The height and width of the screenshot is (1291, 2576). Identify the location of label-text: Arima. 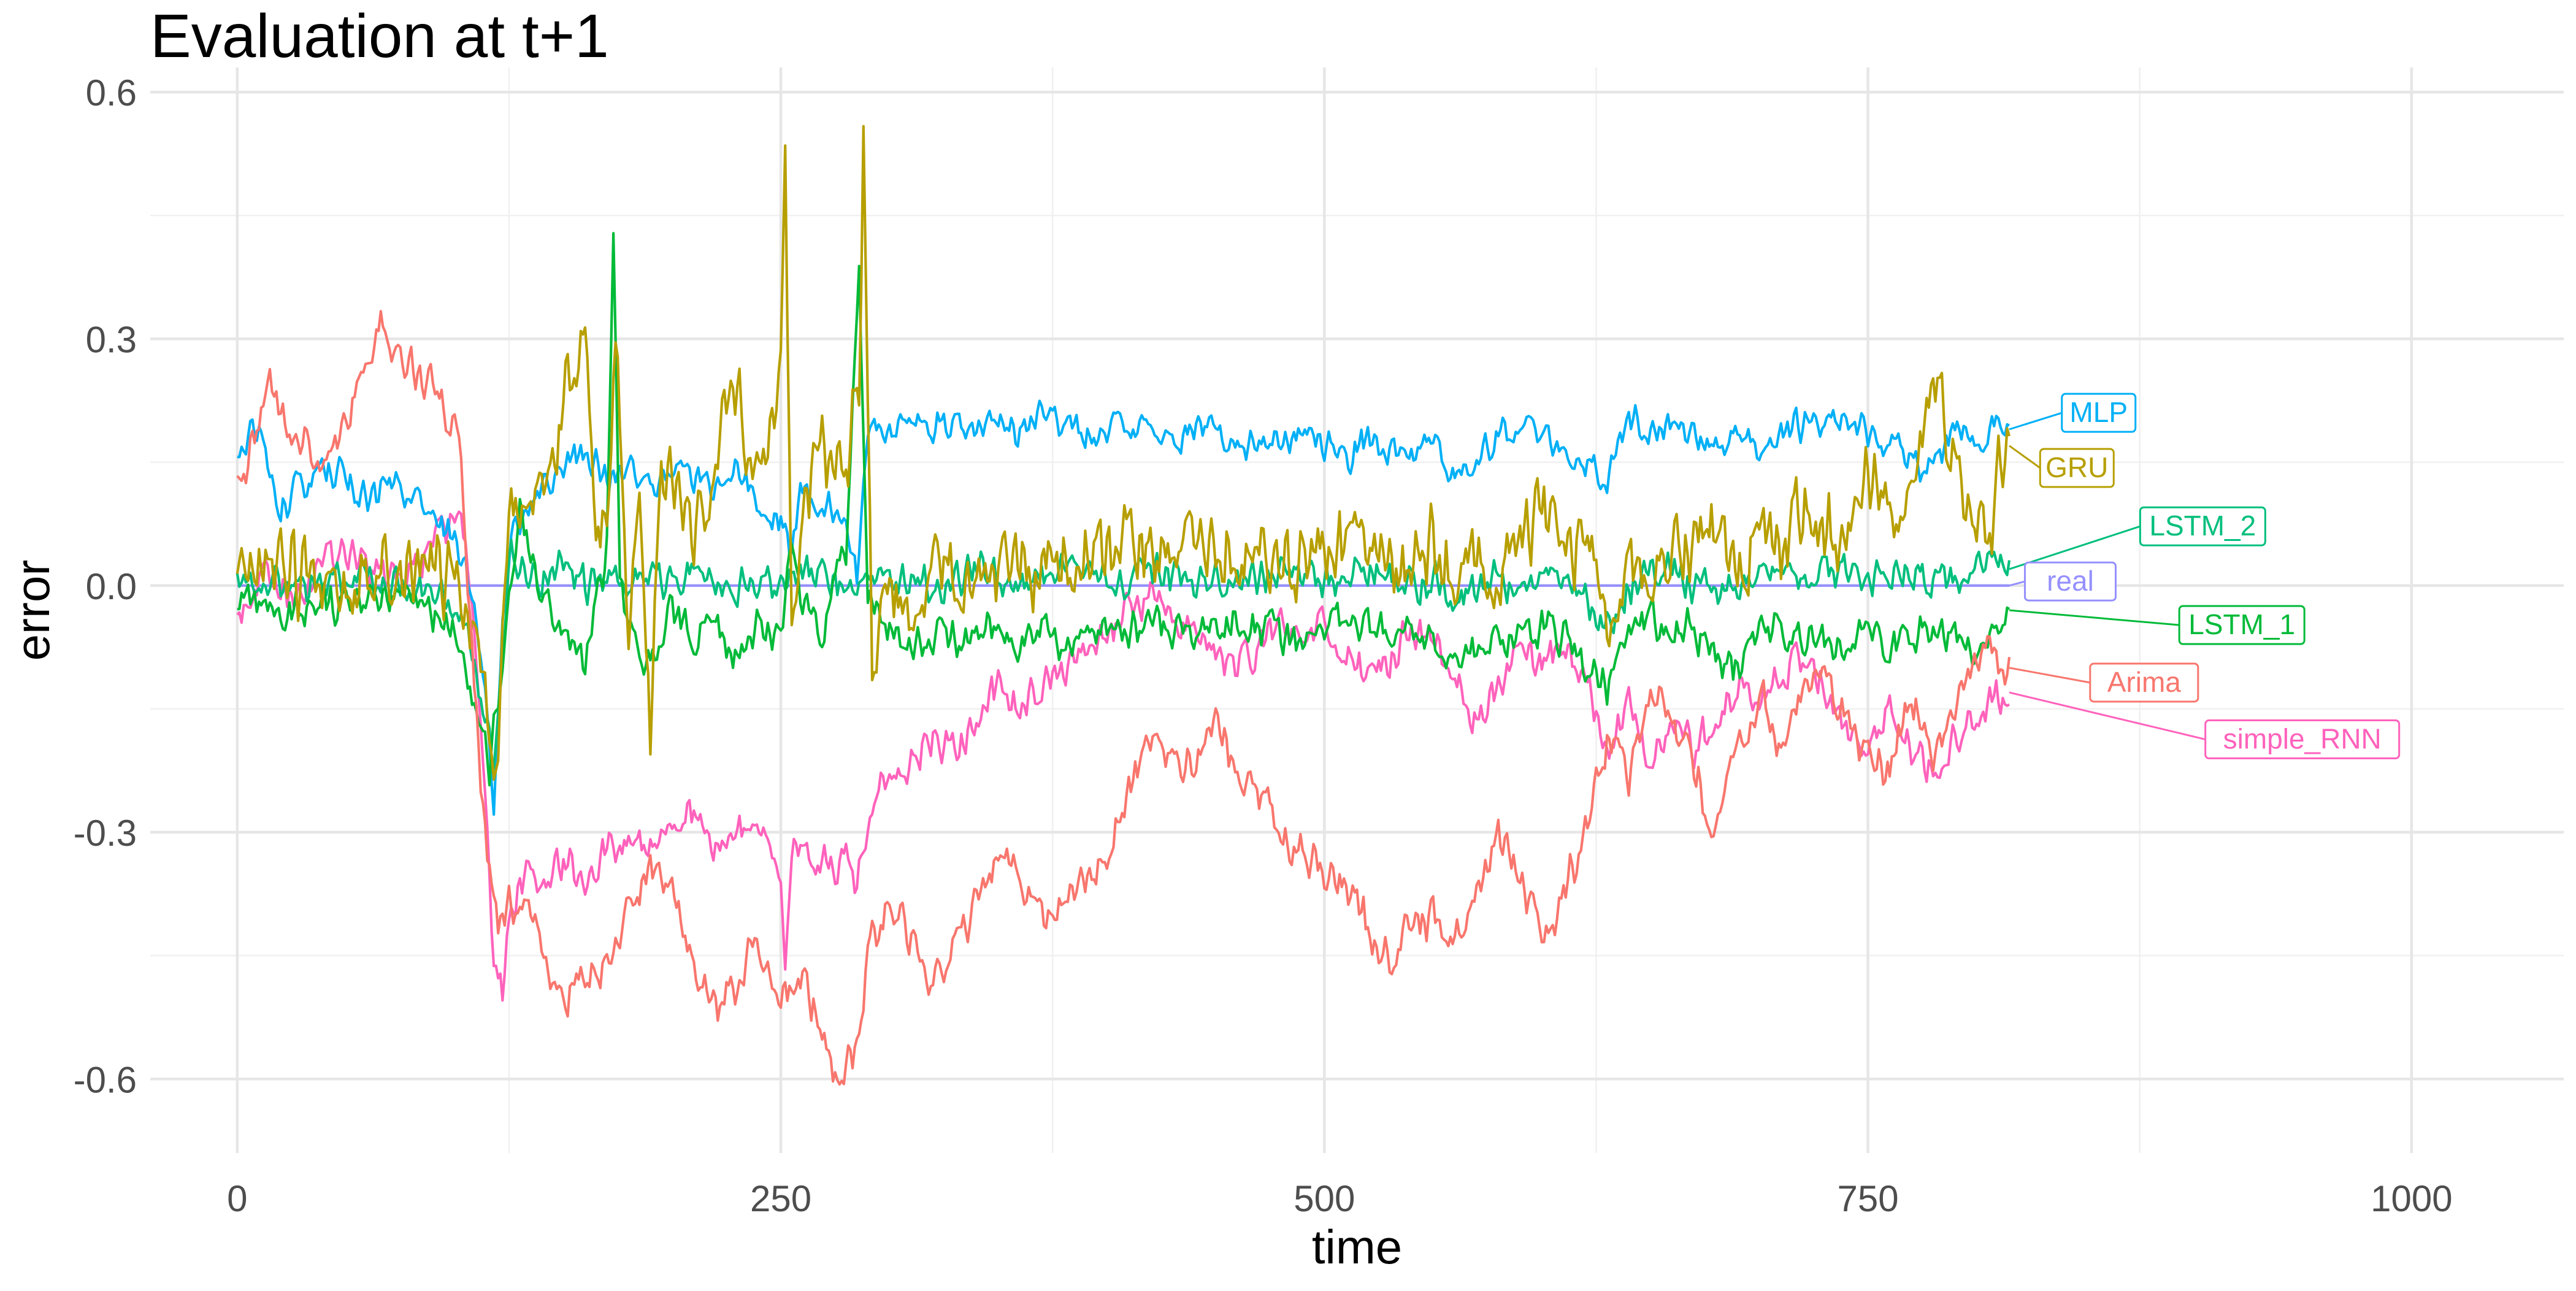
(2144, 682).